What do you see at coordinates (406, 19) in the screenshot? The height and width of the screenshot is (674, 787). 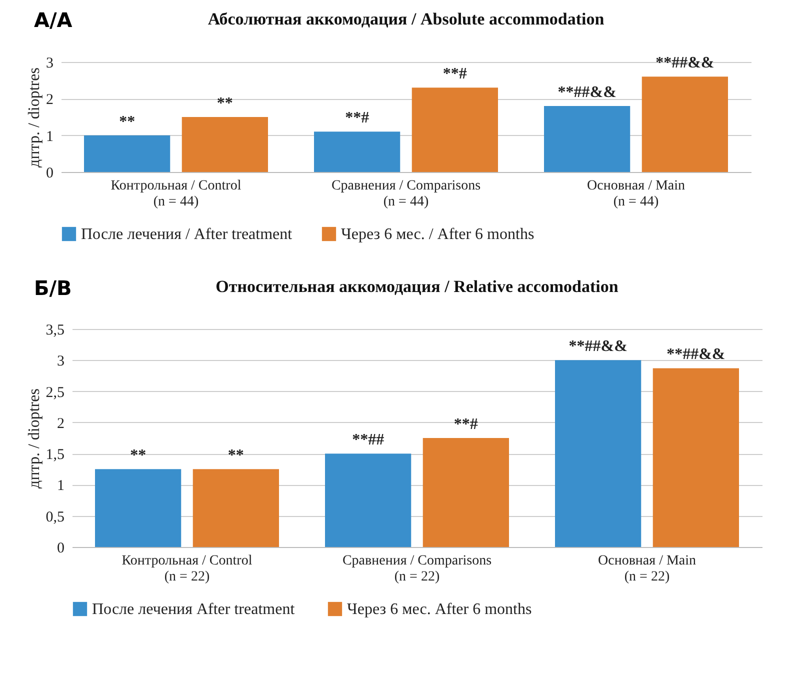 I see `chart-title: Абсолютная аккомодация / Absolute accommodation` at bounding box center [406, 19].